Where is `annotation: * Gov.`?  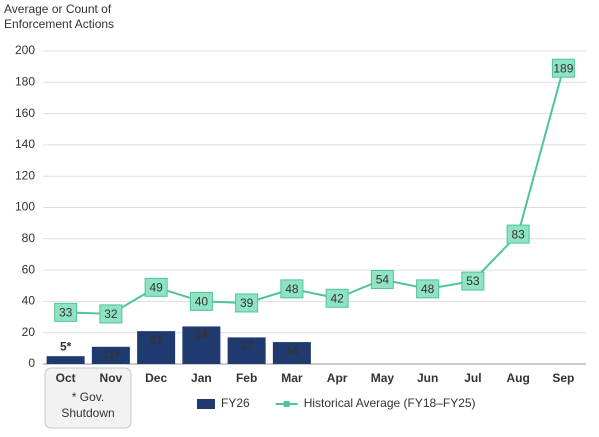
annotation: * Gov. is located at coordinates (88, 397).